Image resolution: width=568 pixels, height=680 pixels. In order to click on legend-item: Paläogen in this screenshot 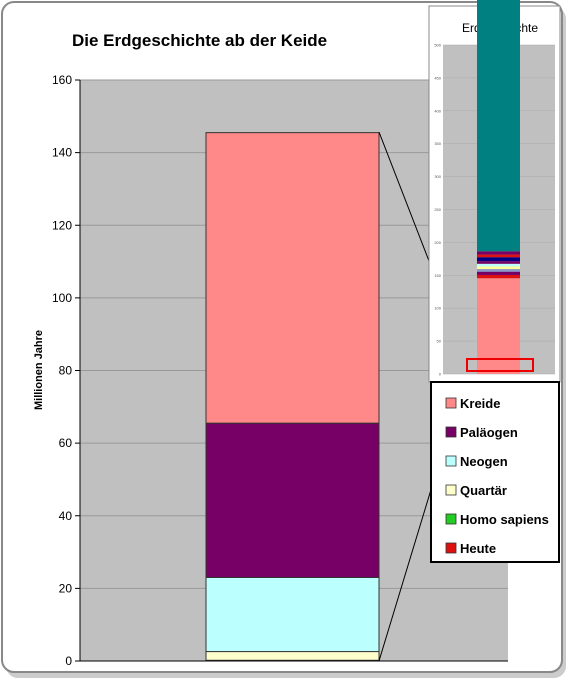, I will do `click(481, 432)`.